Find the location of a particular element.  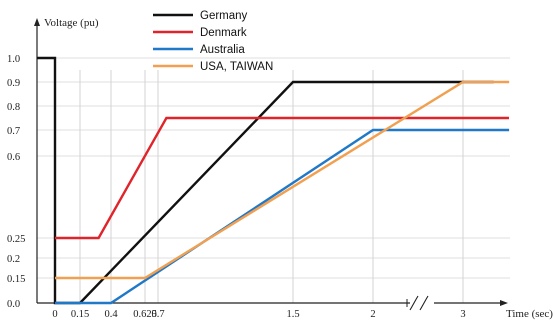

legend-label: Australia is located at coordinates (222, 50).